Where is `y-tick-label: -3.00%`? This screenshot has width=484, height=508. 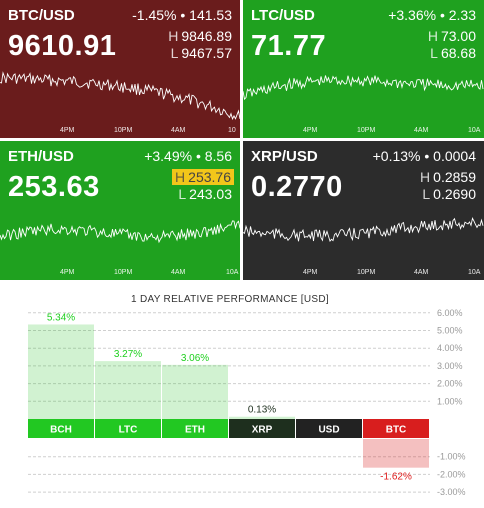
y-tick-label: -3.00% is located at coordinates (451, 492).